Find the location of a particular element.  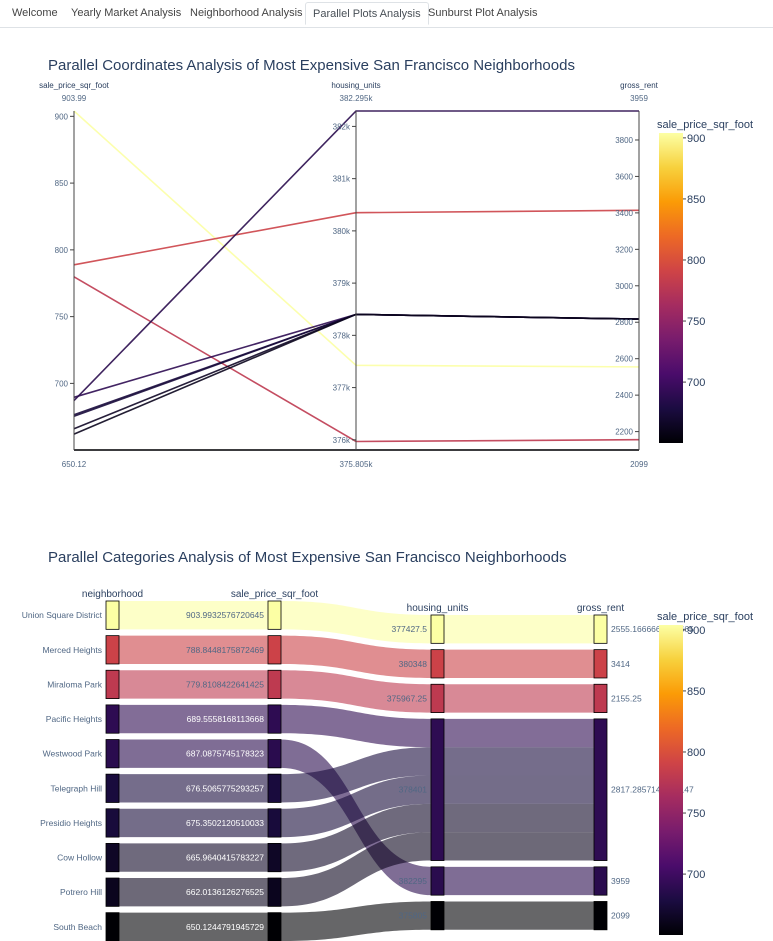

category-label: Westwood Park is located at coordinates (73, 754).